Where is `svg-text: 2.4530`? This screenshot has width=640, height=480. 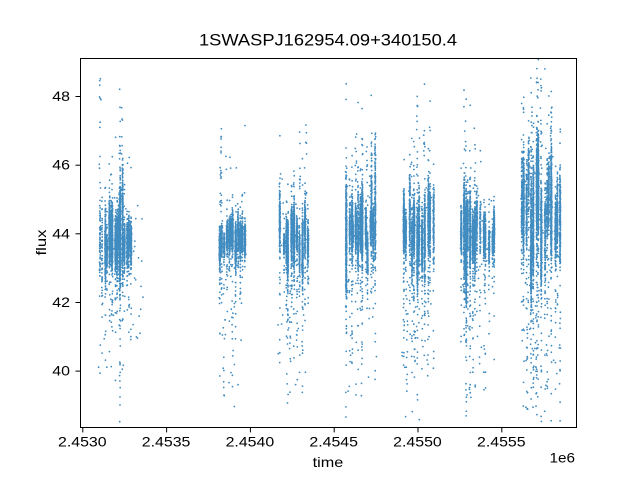 svg-text: 2.4530 is located at coordinates (82, 441).